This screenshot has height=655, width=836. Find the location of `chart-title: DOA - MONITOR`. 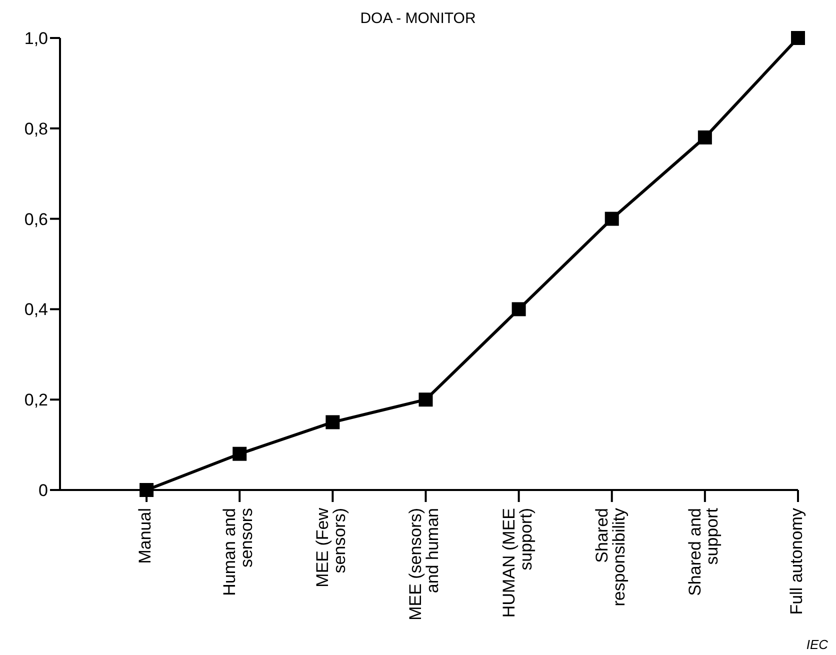

chart-title: DOA - MONITOR is located at coordinates (418, 18).